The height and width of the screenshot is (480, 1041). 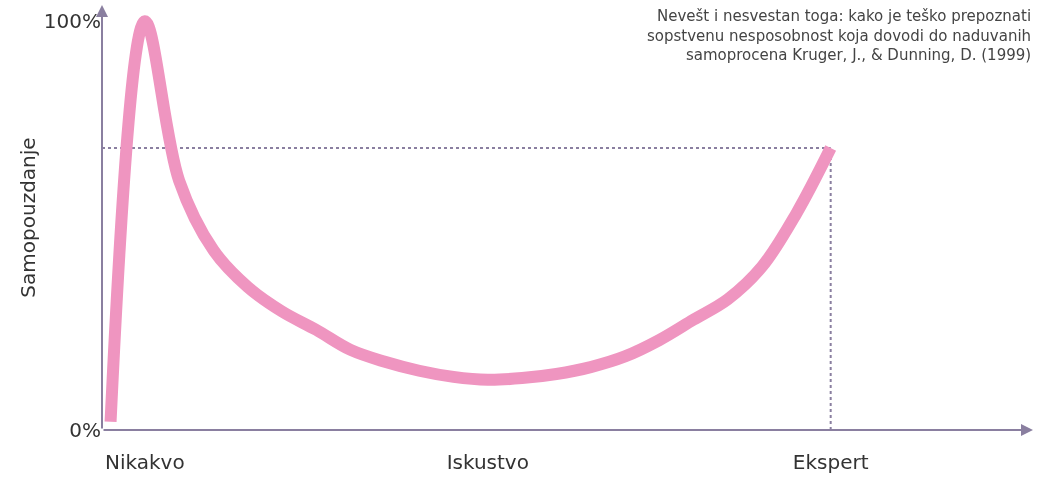 I want to click on x-tick-label: Nikakvo, so click(x=145, y=462).